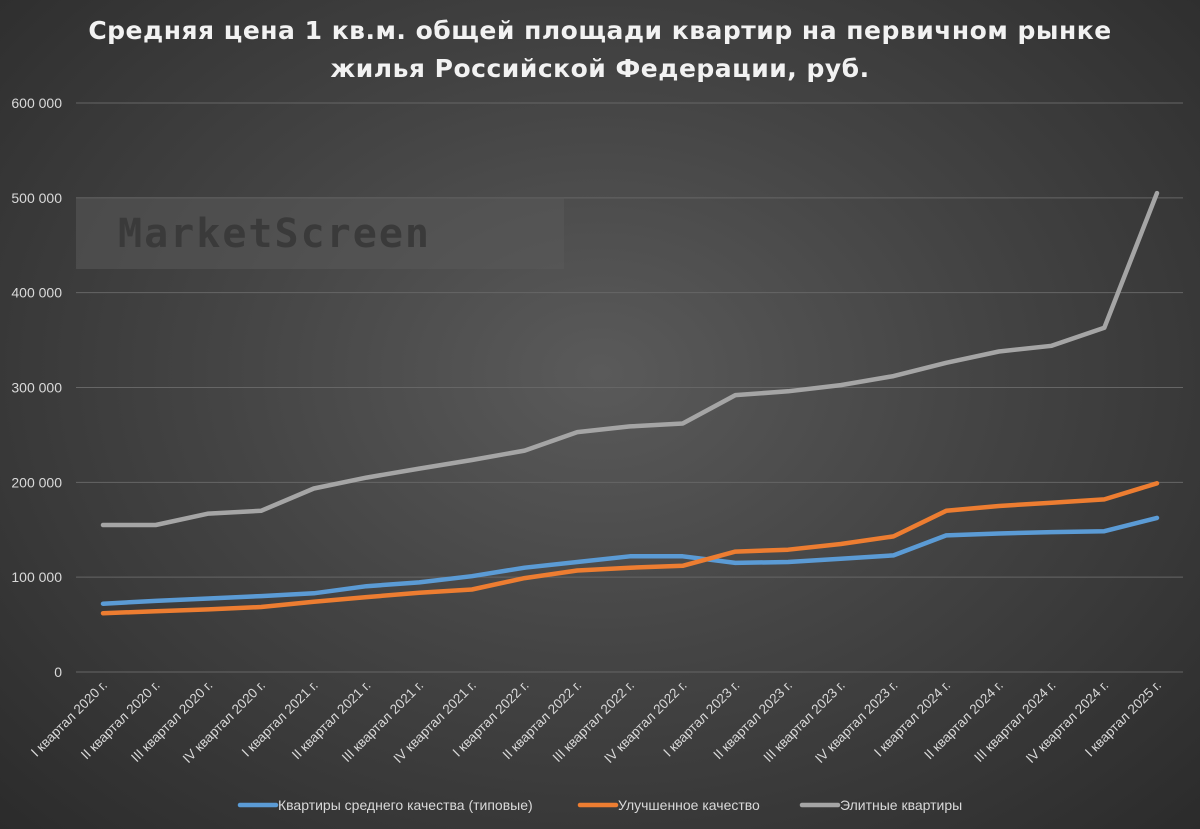  I want to click on legend-label: Квартиры среднего качества (типовые), so click(405, 805).